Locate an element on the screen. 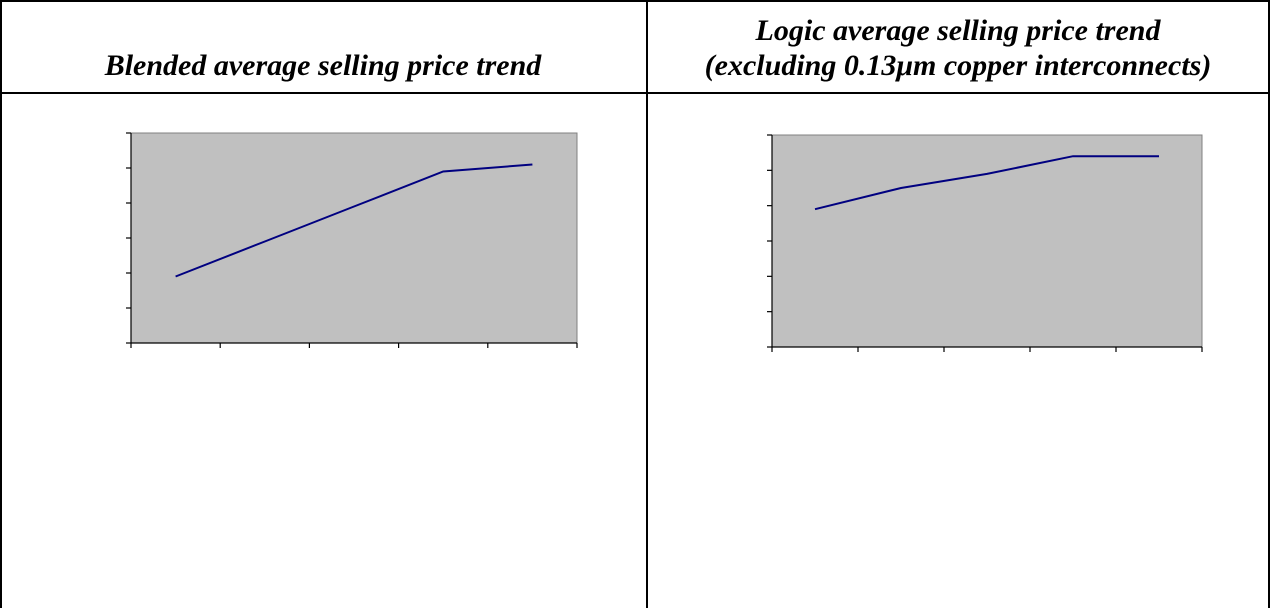  logic-chart-series-line is located at coordinates (986, 183).